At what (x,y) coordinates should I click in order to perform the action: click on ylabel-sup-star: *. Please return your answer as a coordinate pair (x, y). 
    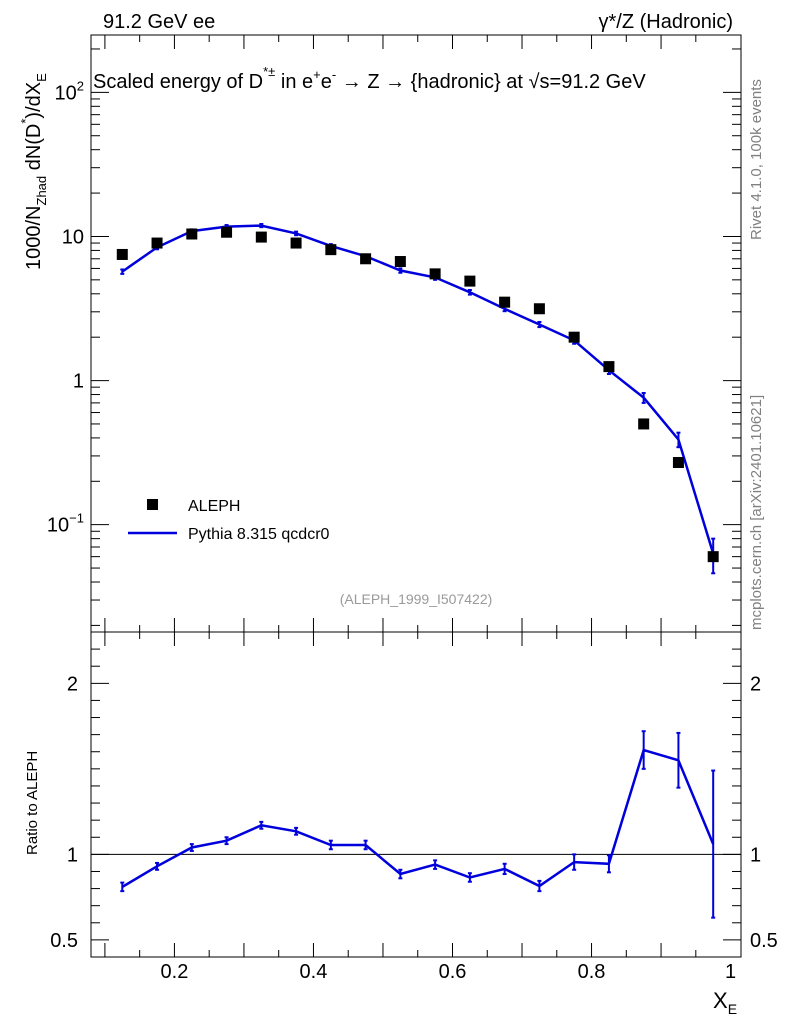
    Looking at the image, I should click on (25, 121).